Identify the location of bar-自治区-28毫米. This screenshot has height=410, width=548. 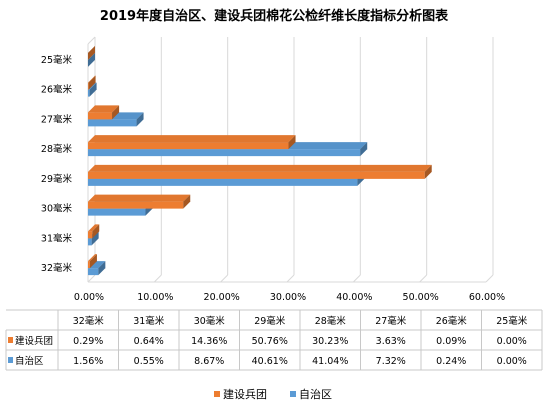
(224, 153).